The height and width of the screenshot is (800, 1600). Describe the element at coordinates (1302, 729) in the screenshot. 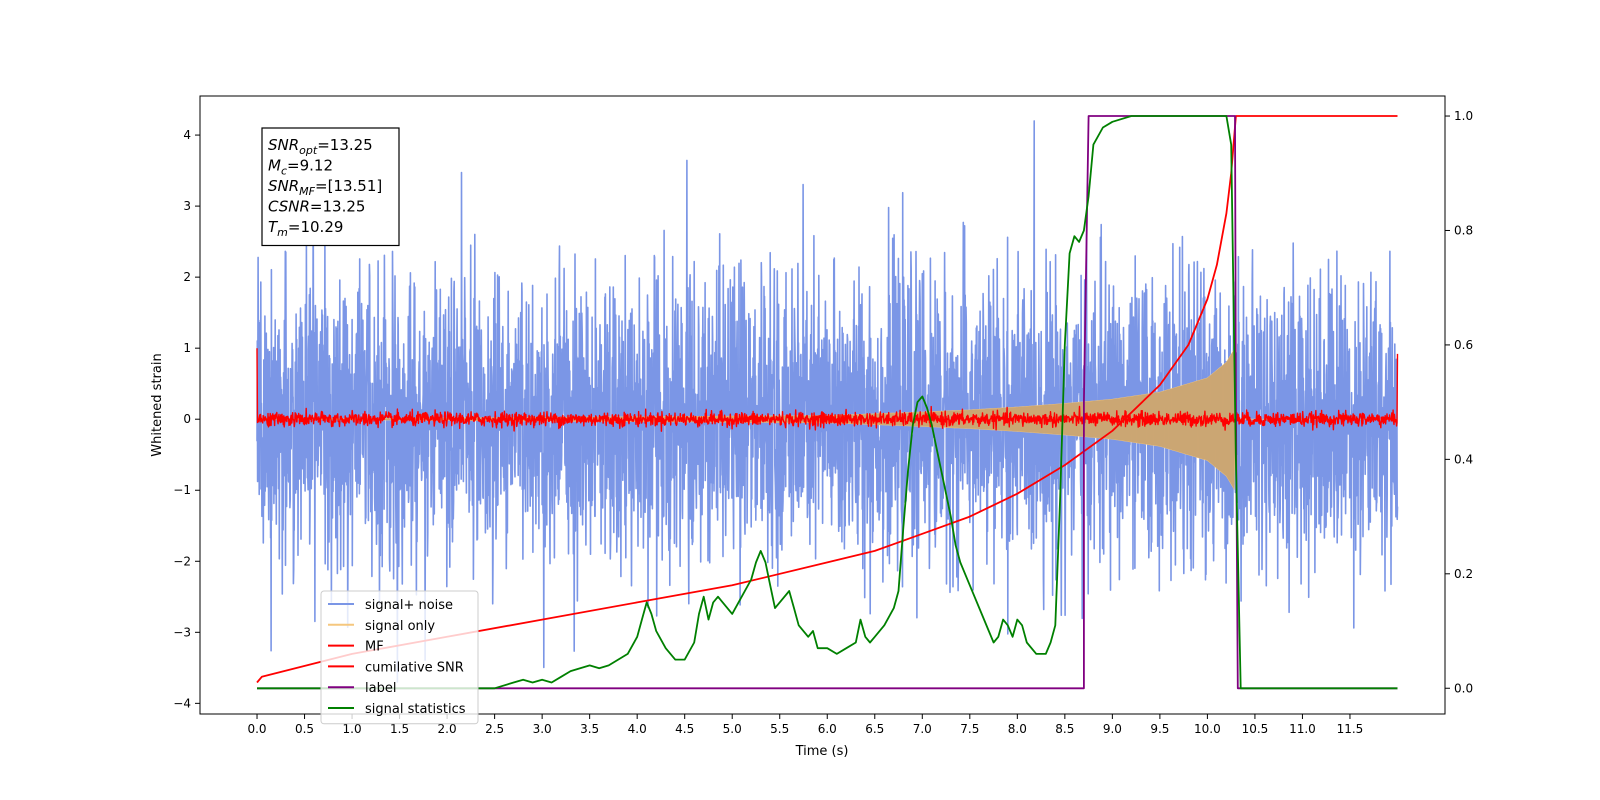

I see `x-tick-label: 11.0` at that location.